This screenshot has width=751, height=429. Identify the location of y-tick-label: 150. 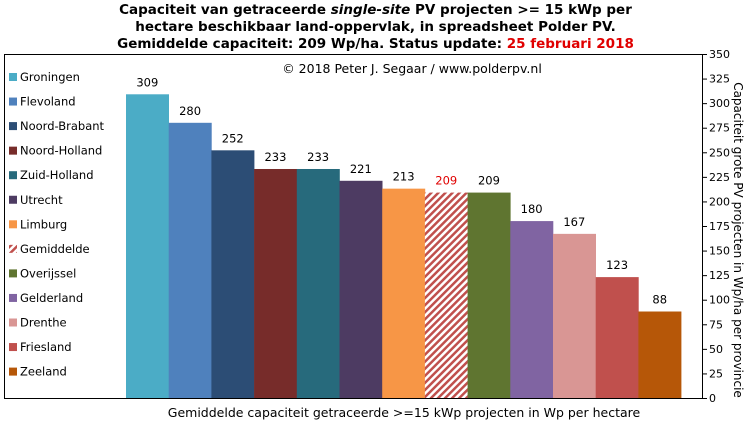
(719, 251).